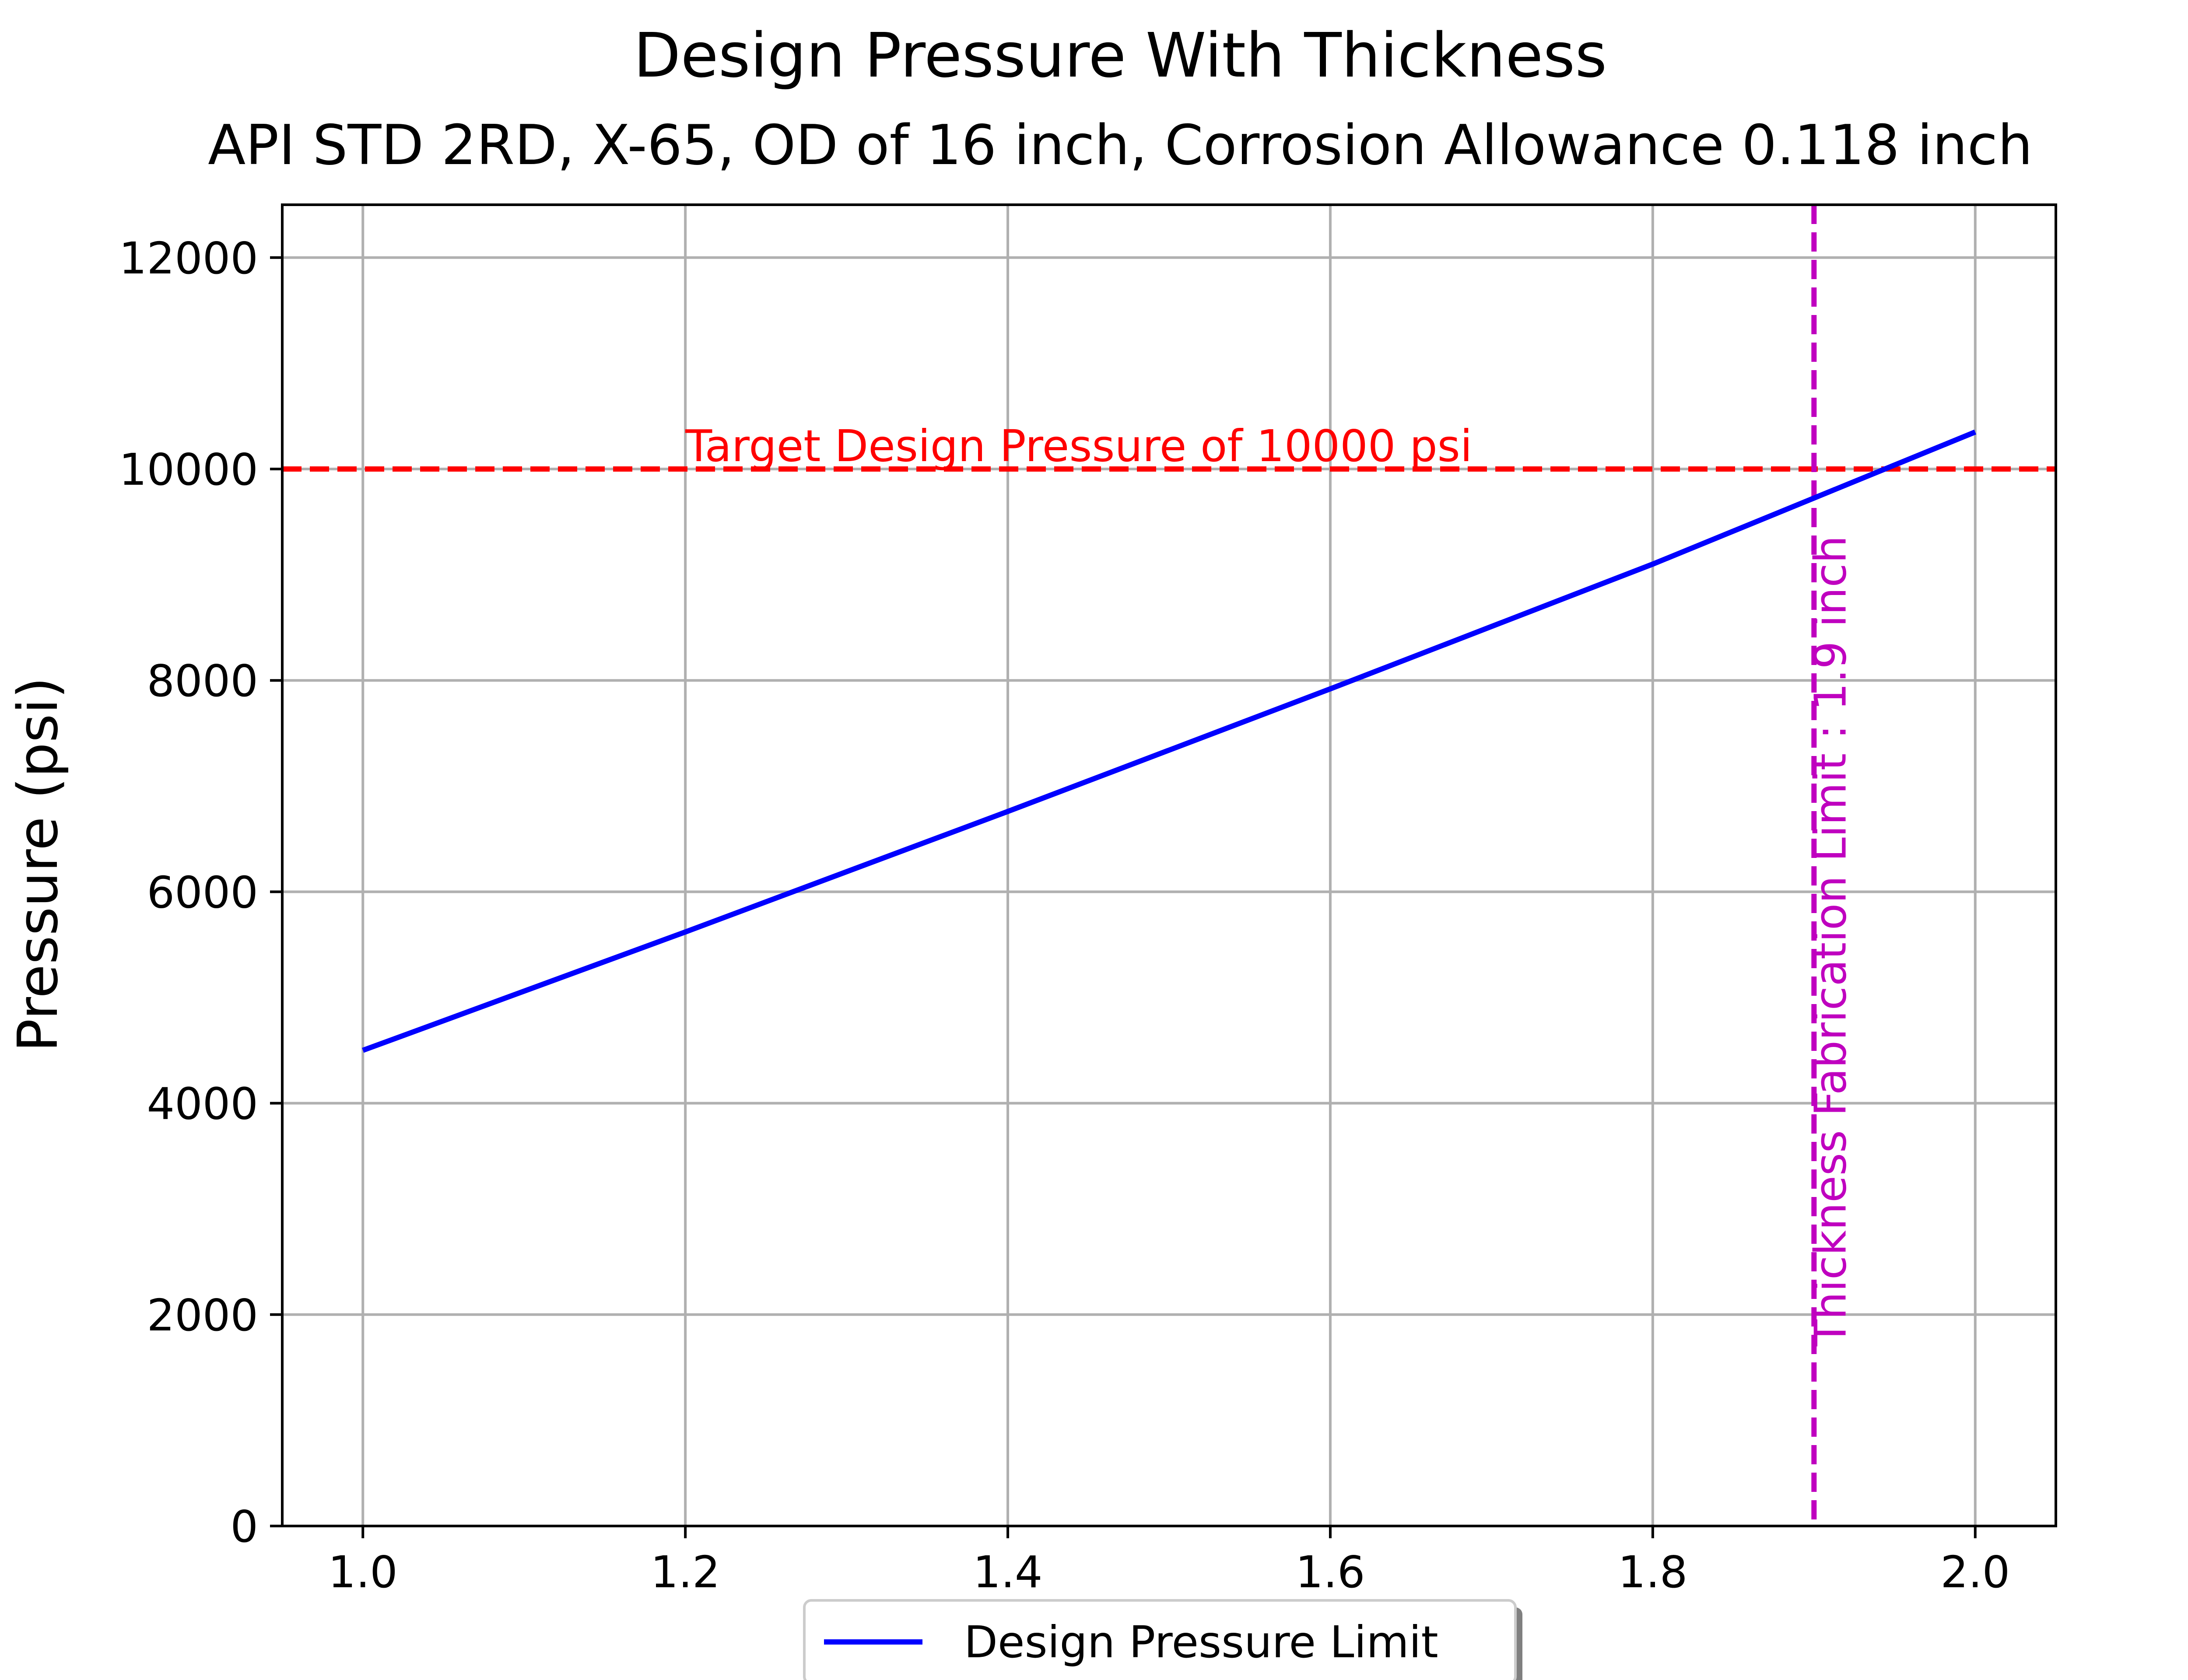 This screenshot has width=2188, height=1680. I want to click on y-tick-label: 2000, so click(203, 1315).